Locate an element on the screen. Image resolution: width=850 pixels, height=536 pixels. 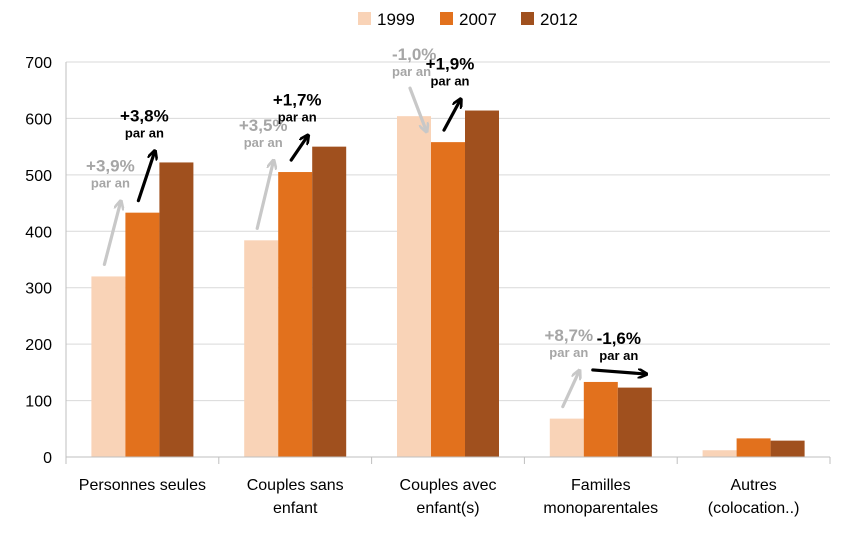
y-tick-label: 300 is located at coordinates (38, 289).